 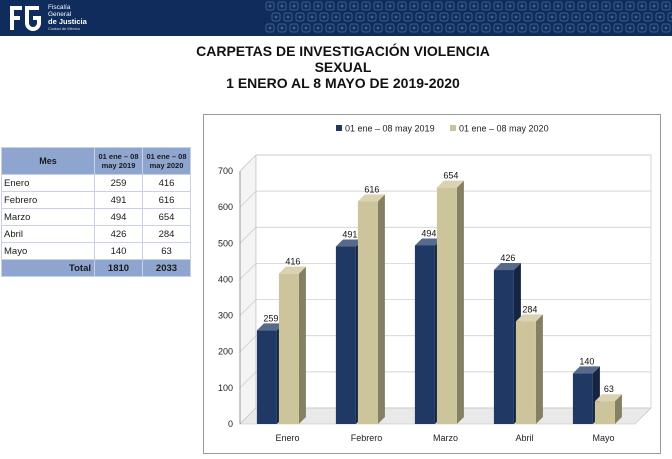 I want to click on y-tick-label: 0, so click(x=230, y=424).